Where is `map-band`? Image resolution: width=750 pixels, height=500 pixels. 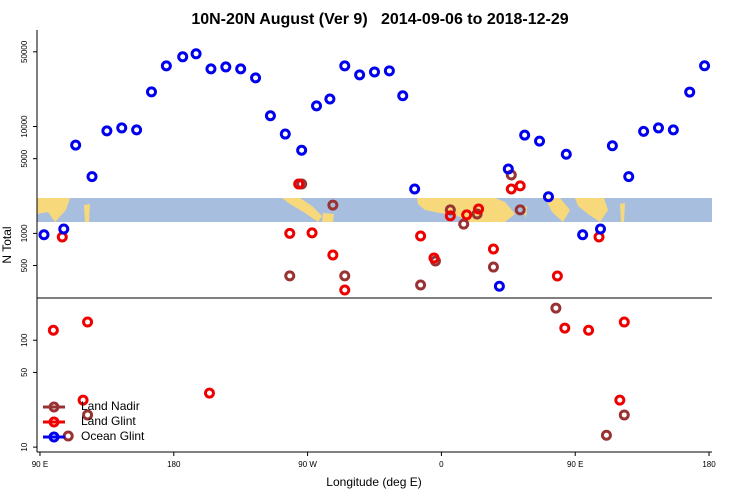 map-band is located at coordinates (374, 210).